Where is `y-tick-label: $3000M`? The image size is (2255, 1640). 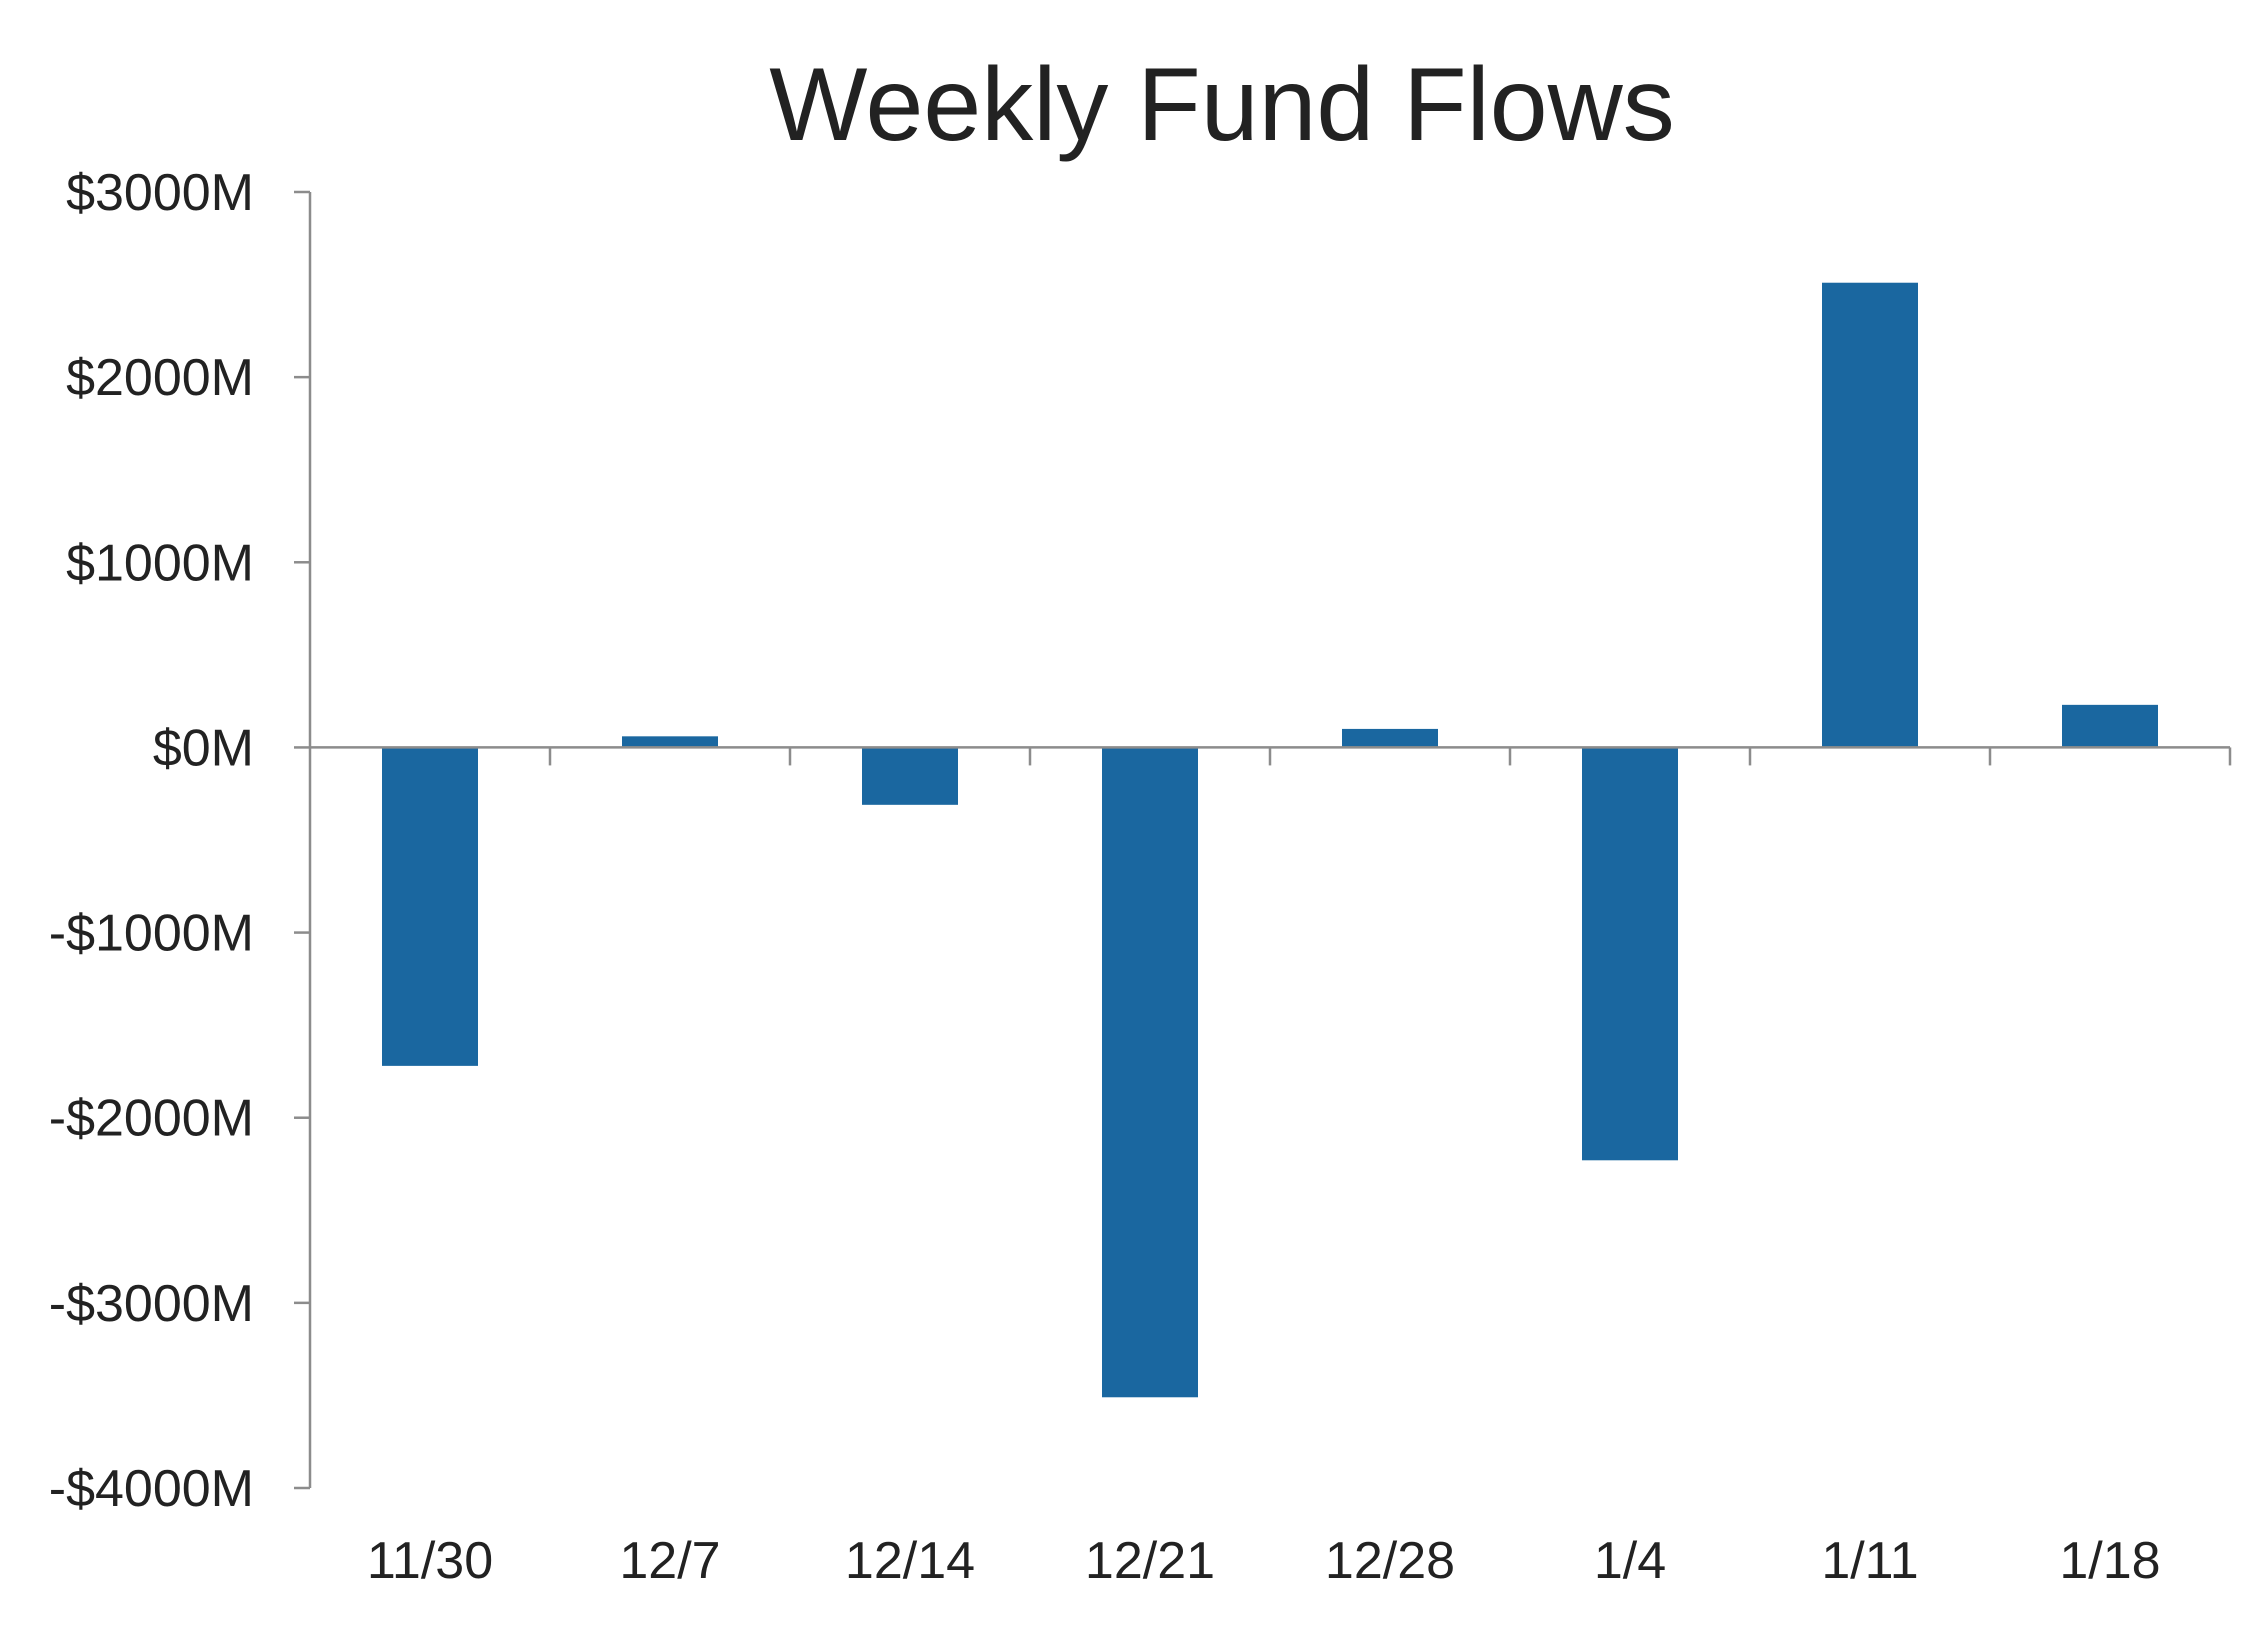 y-tick-label: $3000M is located at coordinates (160, 193).